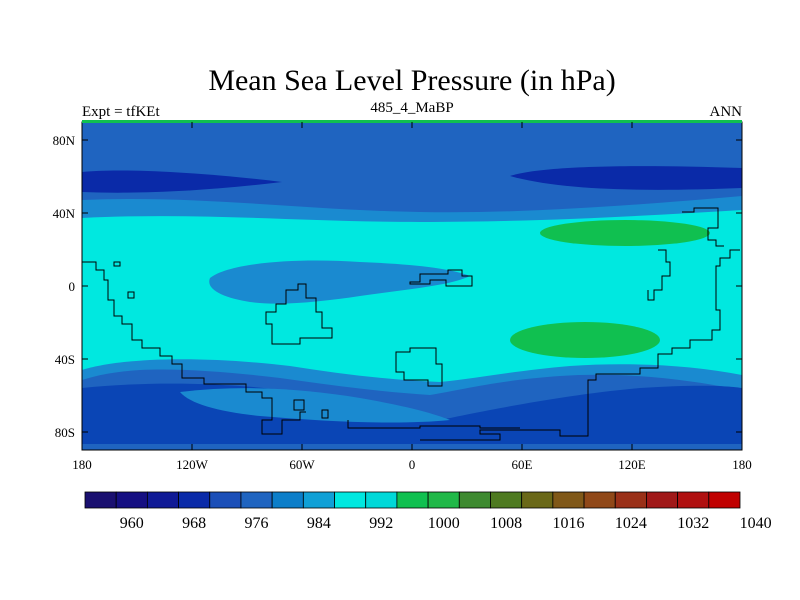 The image size is (800, 600). What do you see at coordinates (441, 278) in the screenshot?
I see `coast-equatorial-island` at bounding box center [441, 278].